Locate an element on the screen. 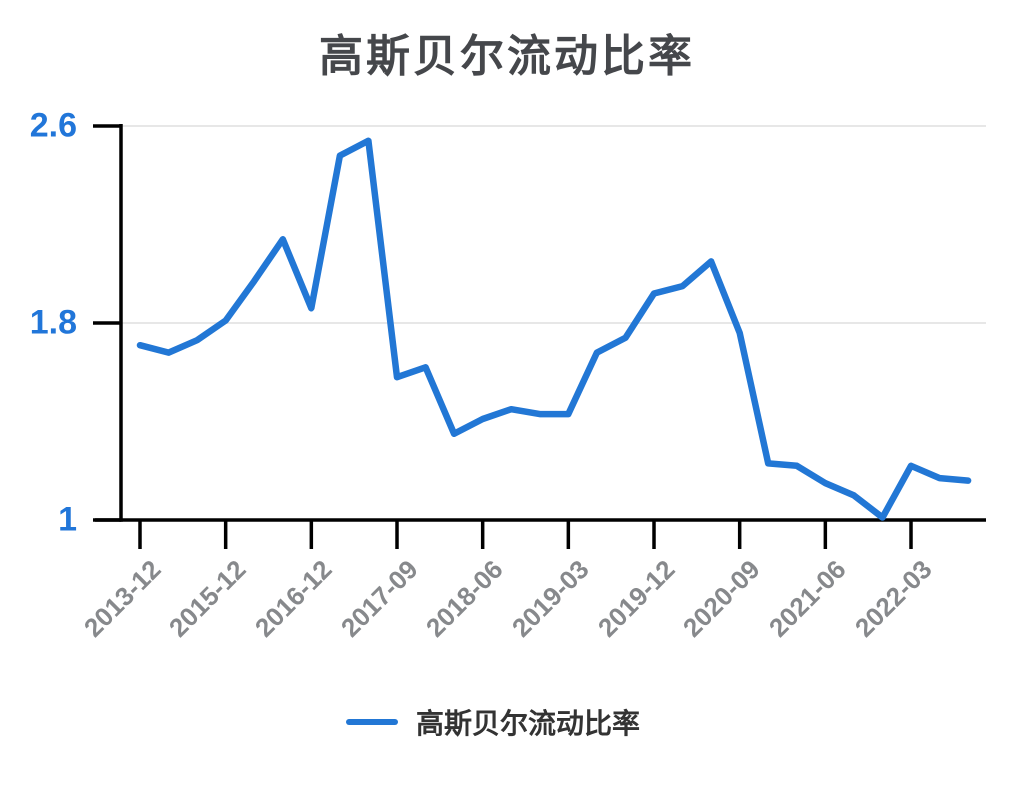  legend: 高斯贝尔流动比率 is located at coordinates (500, 722).